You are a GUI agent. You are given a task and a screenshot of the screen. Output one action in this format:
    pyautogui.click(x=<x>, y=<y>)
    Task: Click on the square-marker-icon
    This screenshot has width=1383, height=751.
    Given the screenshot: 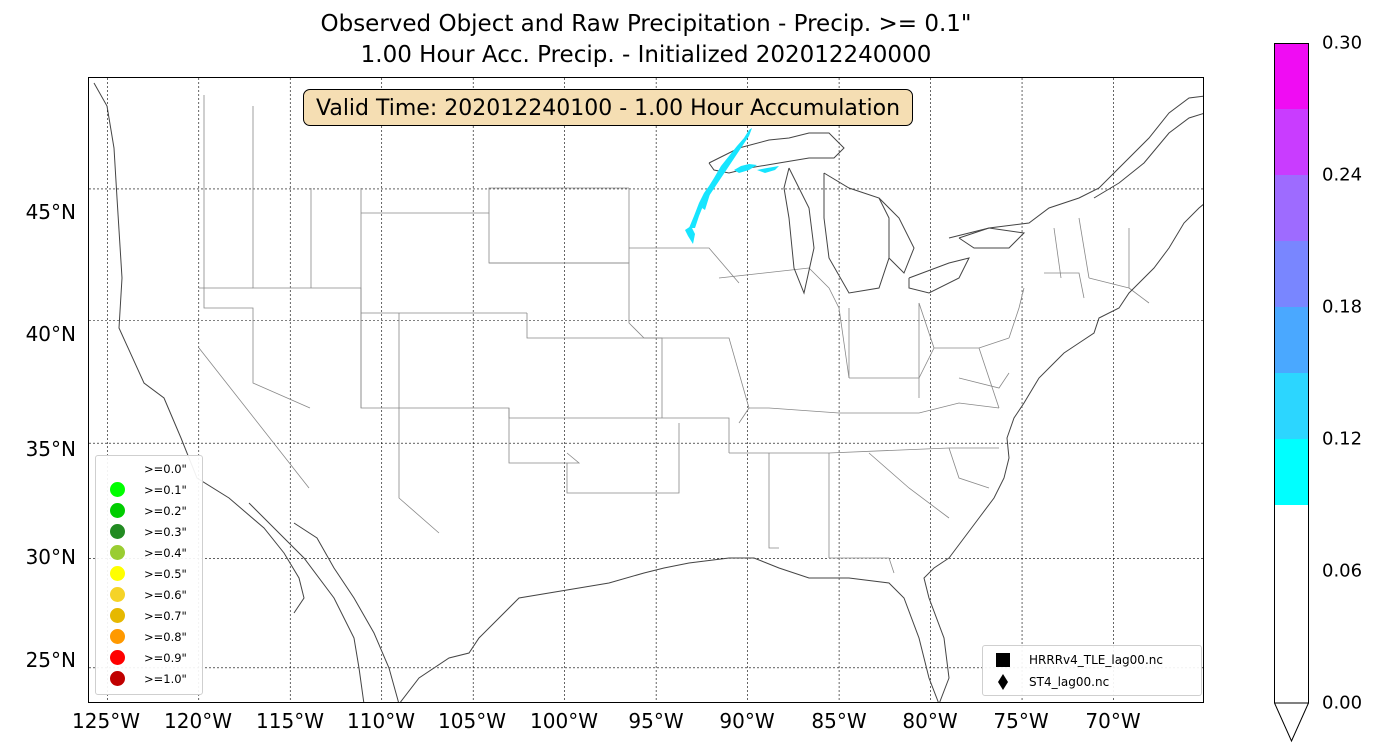 What is the action you would take?
    pyautogui.click(x=1003, y=660)
    